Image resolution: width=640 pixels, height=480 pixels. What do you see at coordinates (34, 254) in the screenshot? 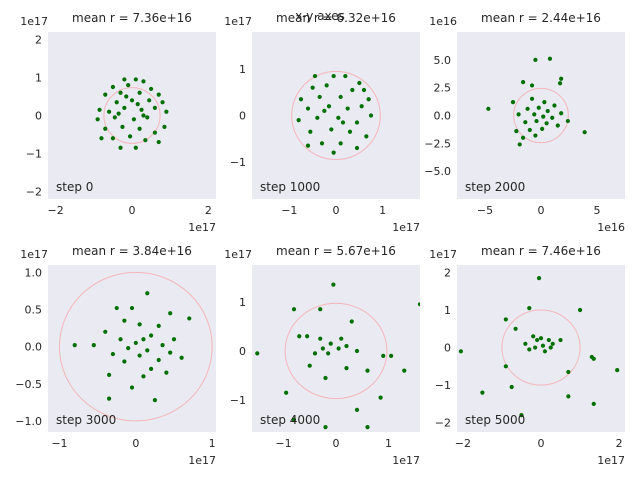
I see `y-offset-label: 1e17` at bounding box center [34, 254].